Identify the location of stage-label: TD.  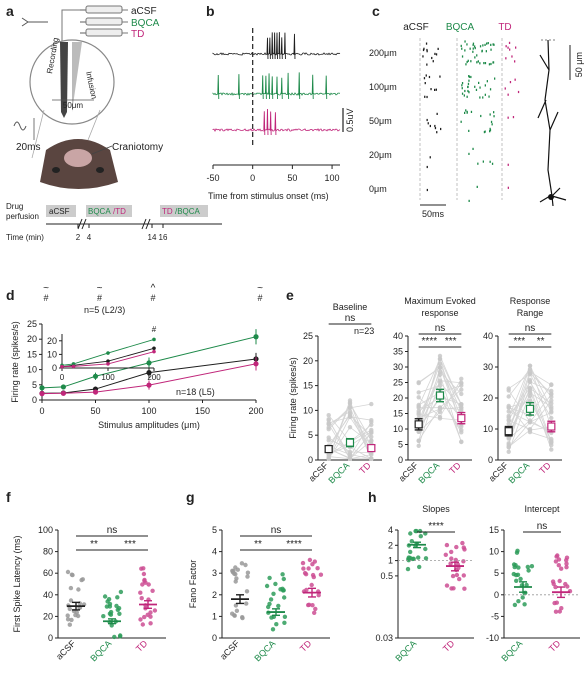
(167, 211).